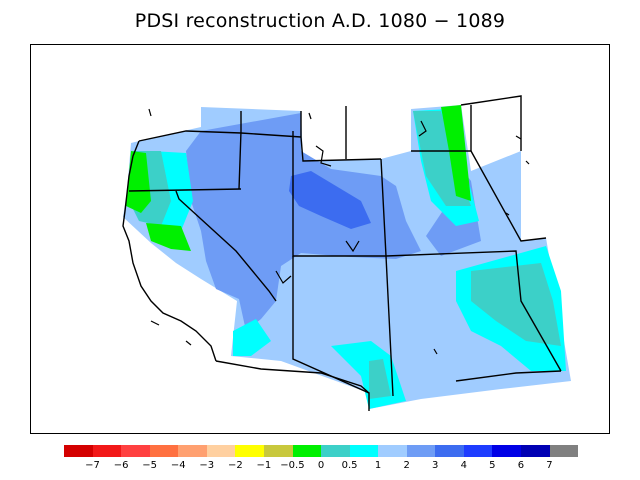 The image size is (640, 480). Describe the element at coordinates (349, 465) in the screenshot. I see `colorbar-tick-label: 0.5` at that location.